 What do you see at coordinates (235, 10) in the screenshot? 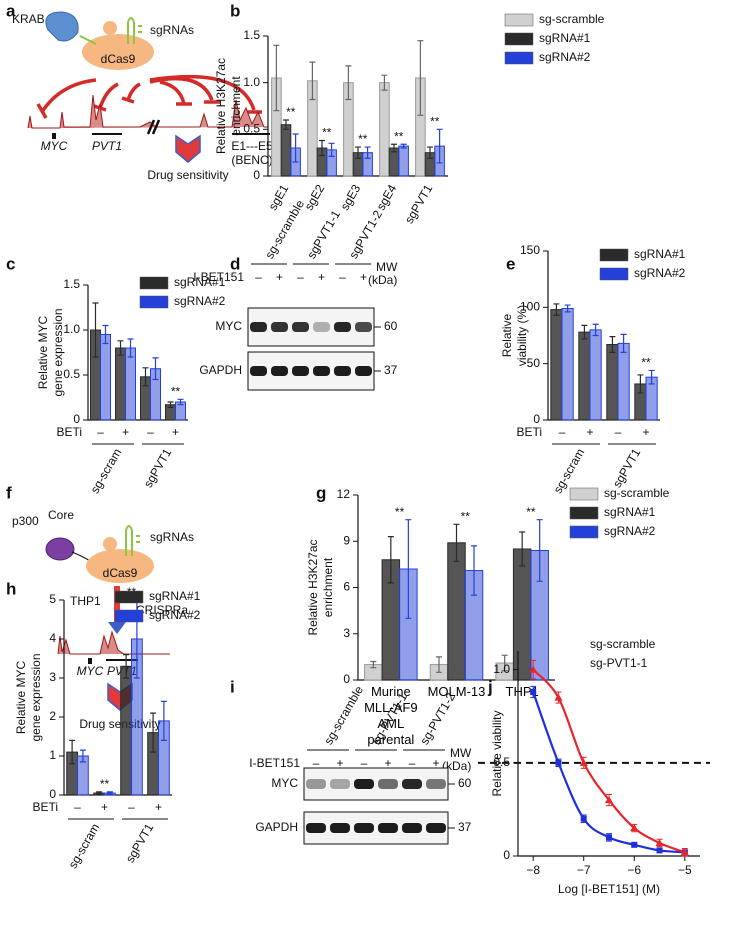
I see `panel-label: b` at bounding box center [235, 10].